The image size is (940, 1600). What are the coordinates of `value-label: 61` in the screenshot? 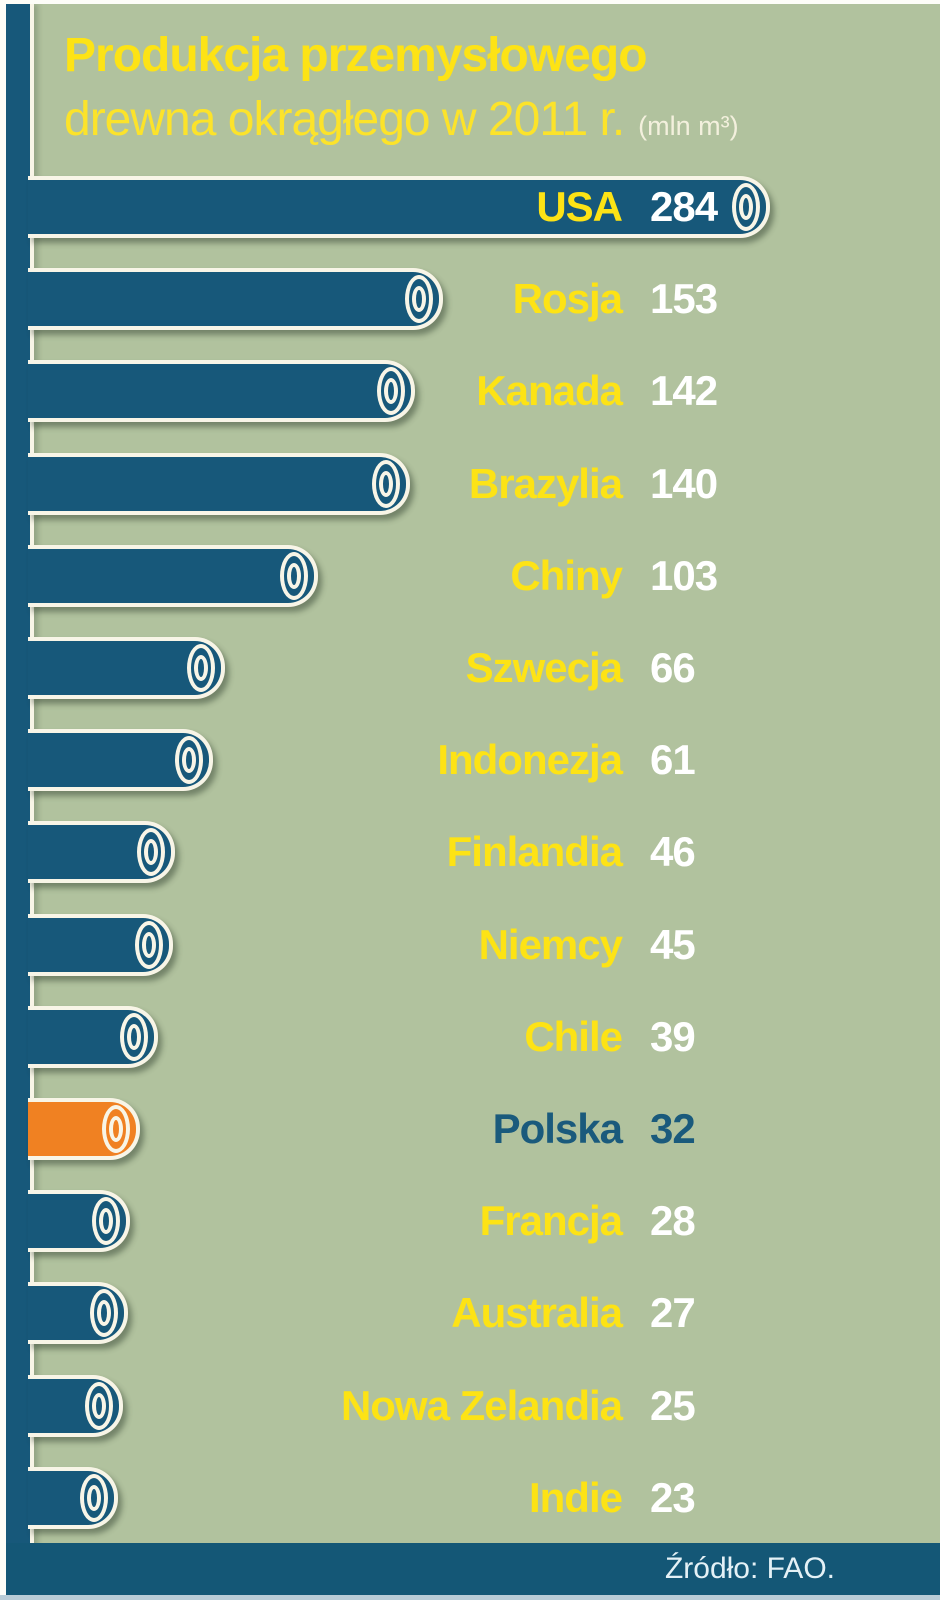 It's located at (673, 759).